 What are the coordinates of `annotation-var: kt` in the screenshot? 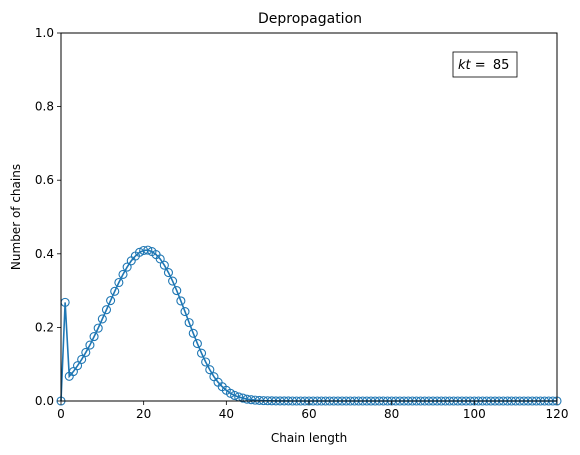 It's located at (465, 65).